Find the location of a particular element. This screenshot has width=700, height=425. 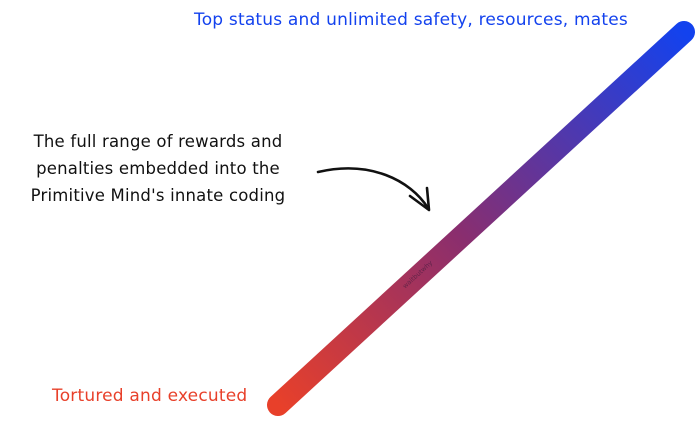

annotation-arrow is located at coordinates (373, 188).